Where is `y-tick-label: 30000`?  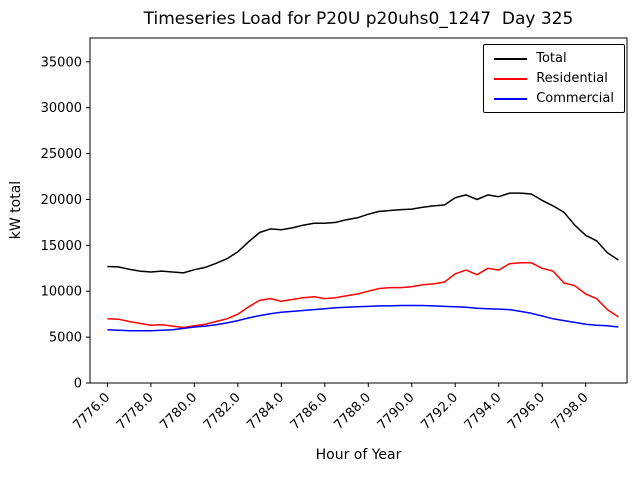
y-tick-label: 30000 is located at coordinates (61, 108).